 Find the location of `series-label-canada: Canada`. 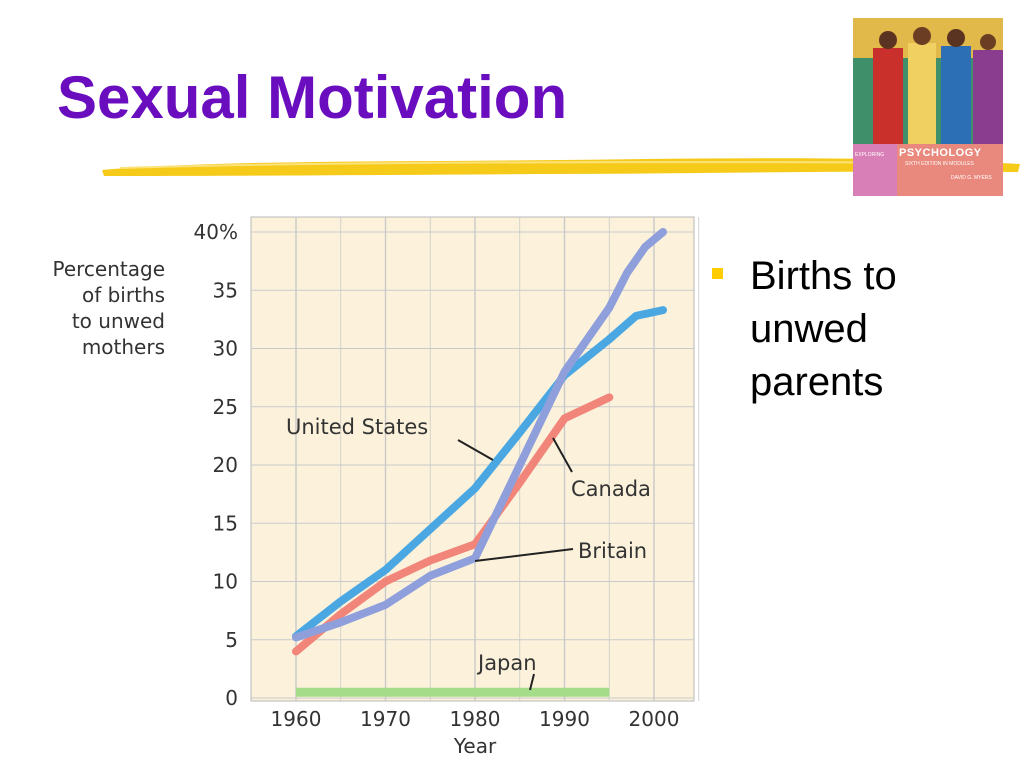

series-label-canada: Canada is located at coordinates (611, 489).